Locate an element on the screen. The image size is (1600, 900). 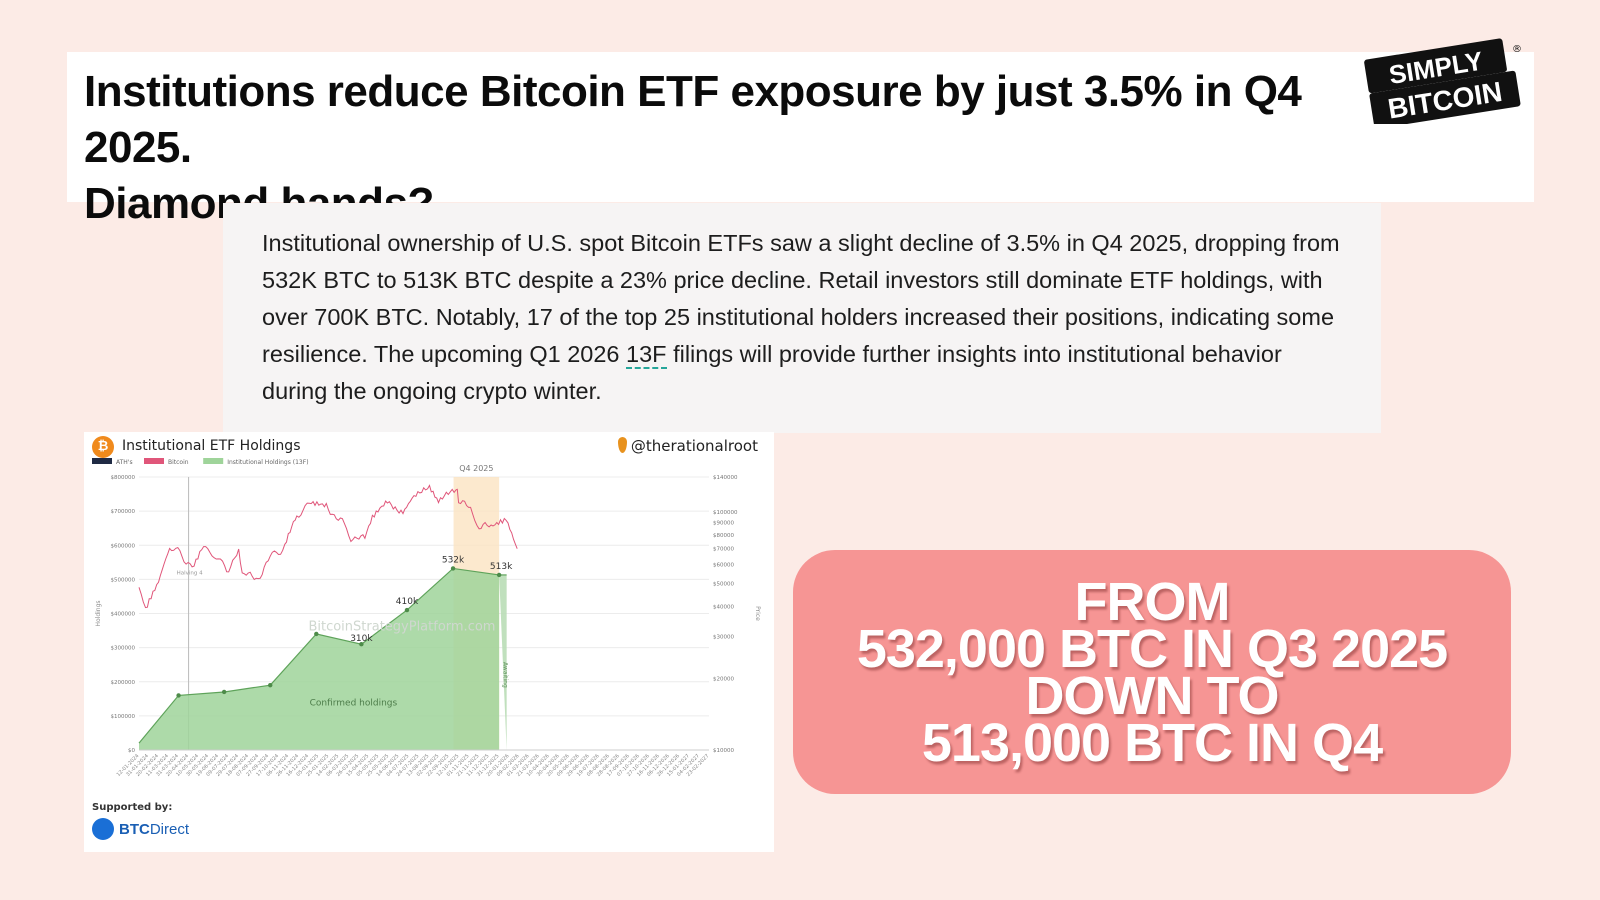
y-tick-right: $100000 is located at coordinates (725, 513).